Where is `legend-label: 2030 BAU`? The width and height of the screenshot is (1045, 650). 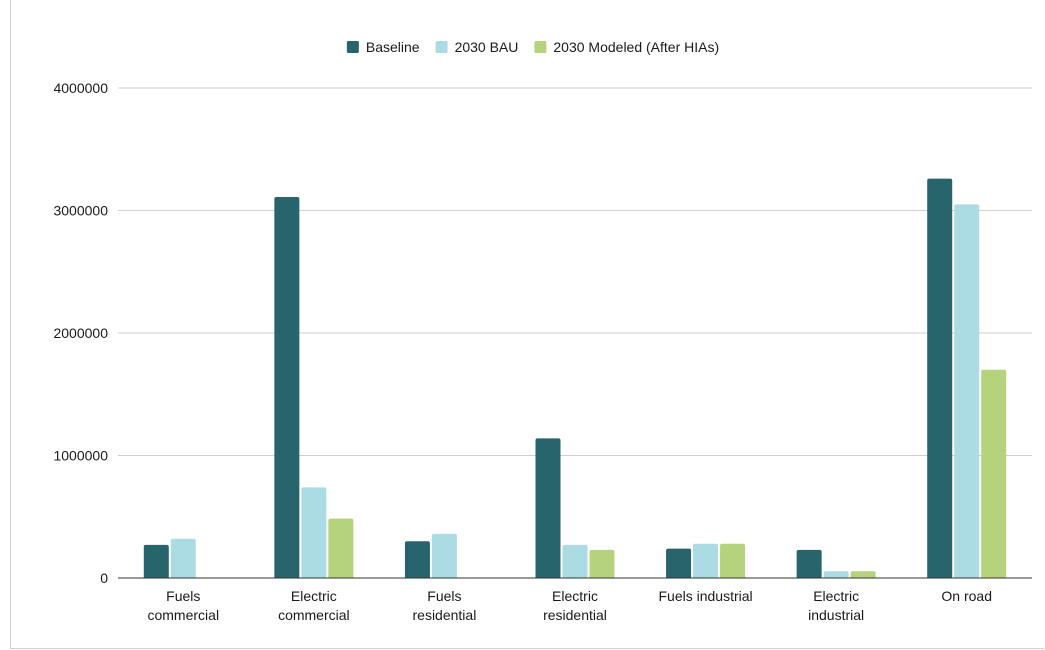
legend-label: 2030 BAU is located at coordinates (487, 47).